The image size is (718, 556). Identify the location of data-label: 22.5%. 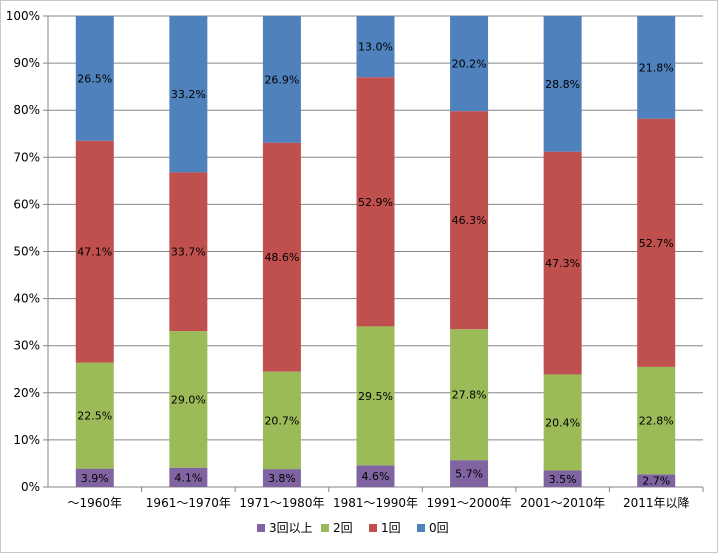
(94, 416).